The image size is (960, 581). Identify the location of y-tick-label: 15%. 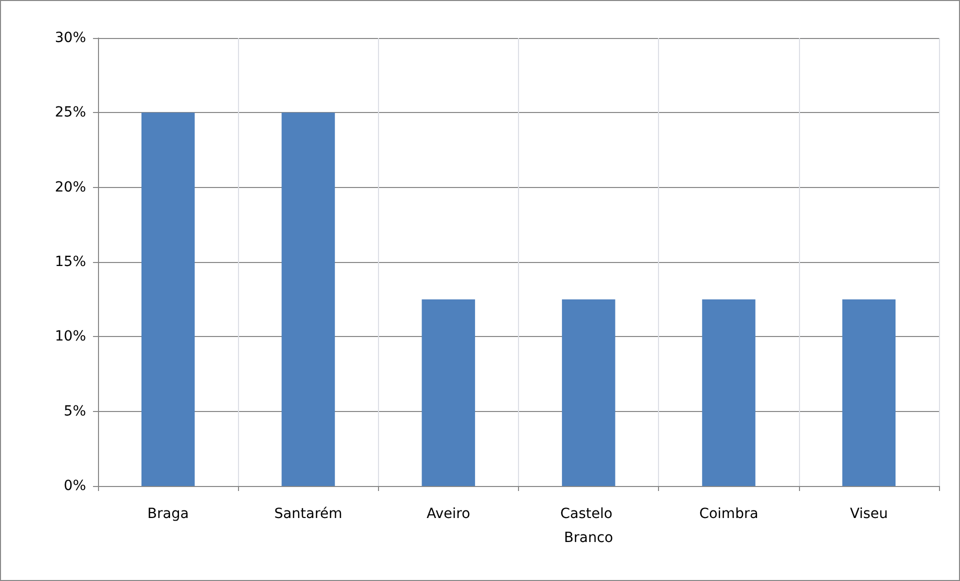
(70, 262).